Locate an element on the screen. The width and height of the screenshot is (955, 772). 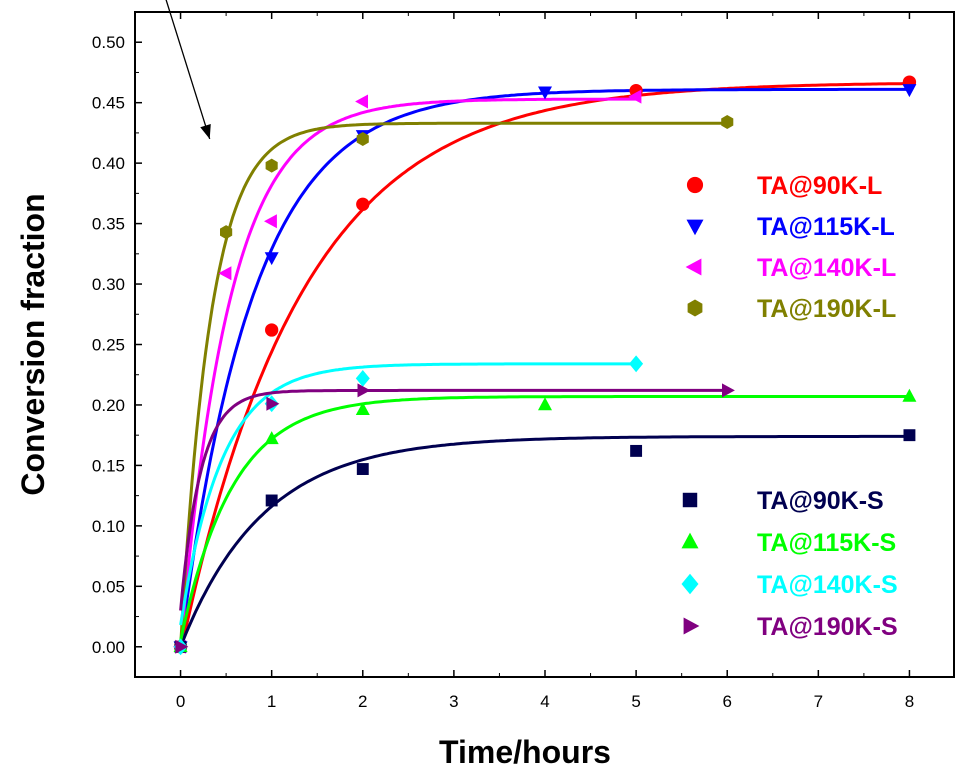
y-tick-label: 0.15 is located at coordinates (108, 465).